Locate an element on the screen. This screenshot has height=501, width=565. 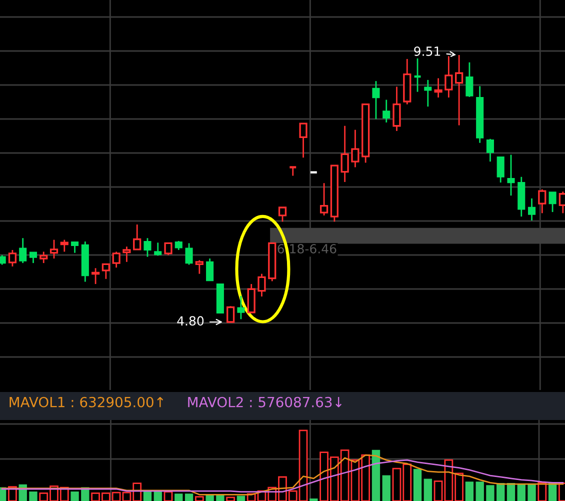
text: MAVOL1 : 632905.00↑ is located at coordinates (87, 402).